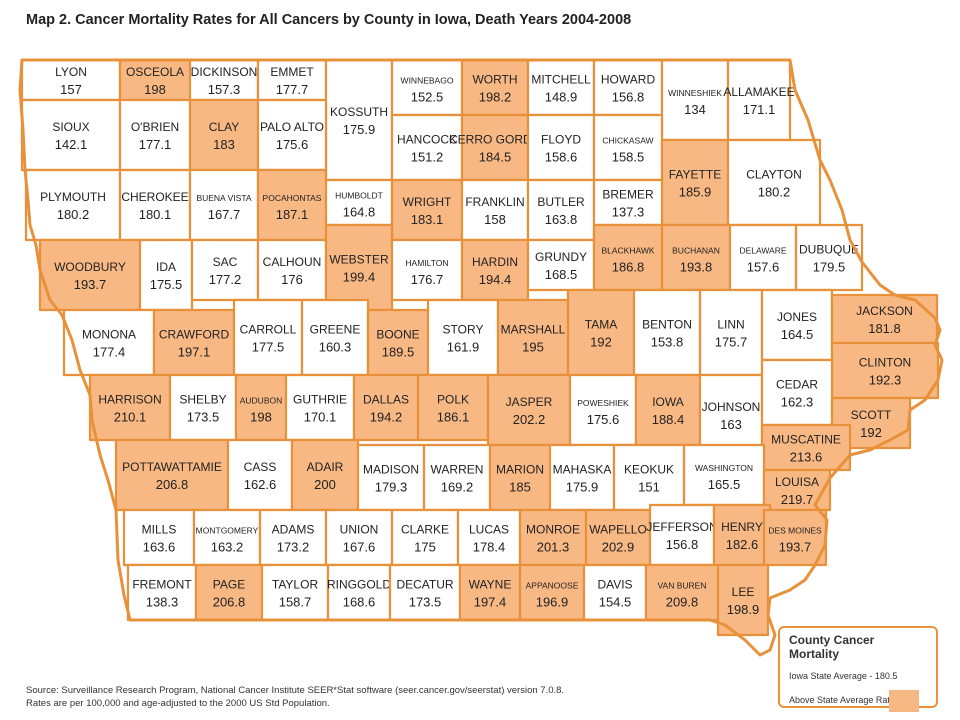  Describe the element at coordinates (359, 537) in the screenshot. I see `county-shape-union` at that location.